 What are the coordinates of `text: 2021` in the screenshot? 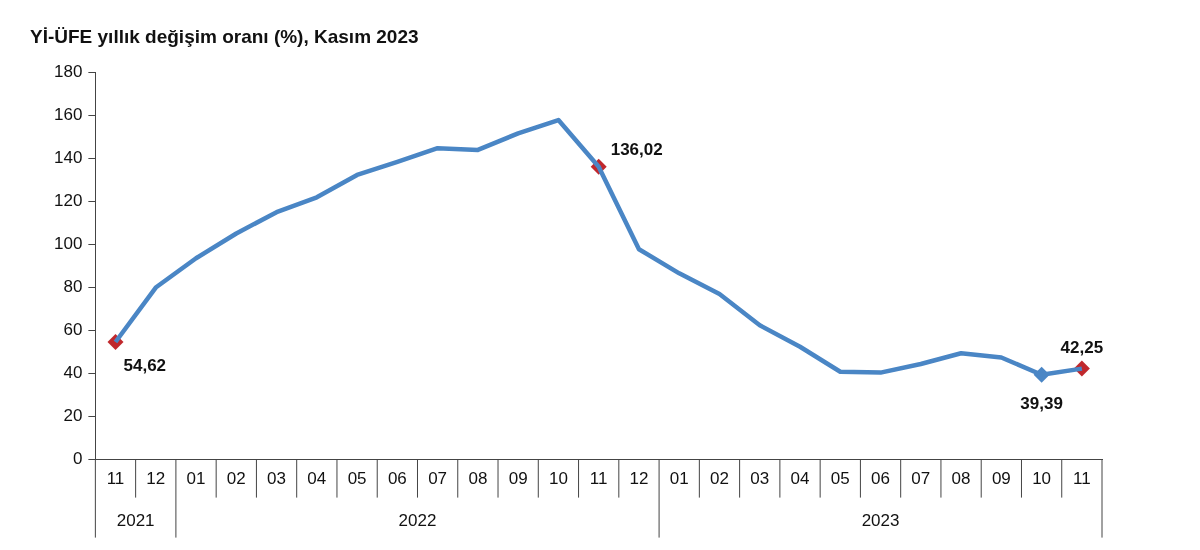 It's located at (135, 521).